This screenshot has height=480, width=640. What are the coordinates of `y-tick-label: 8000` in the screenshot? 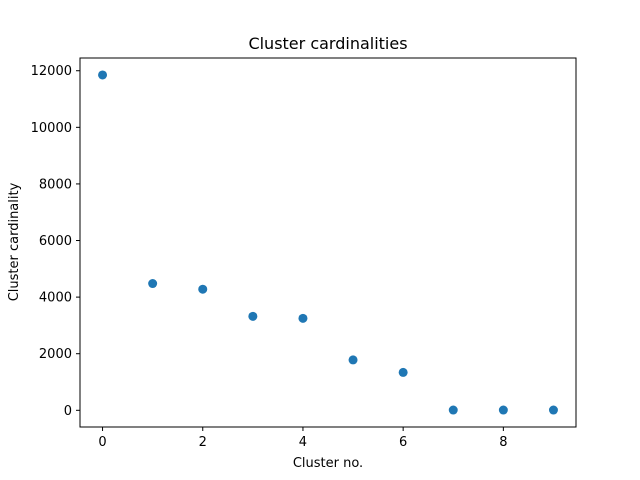 It's located at (55, 184).